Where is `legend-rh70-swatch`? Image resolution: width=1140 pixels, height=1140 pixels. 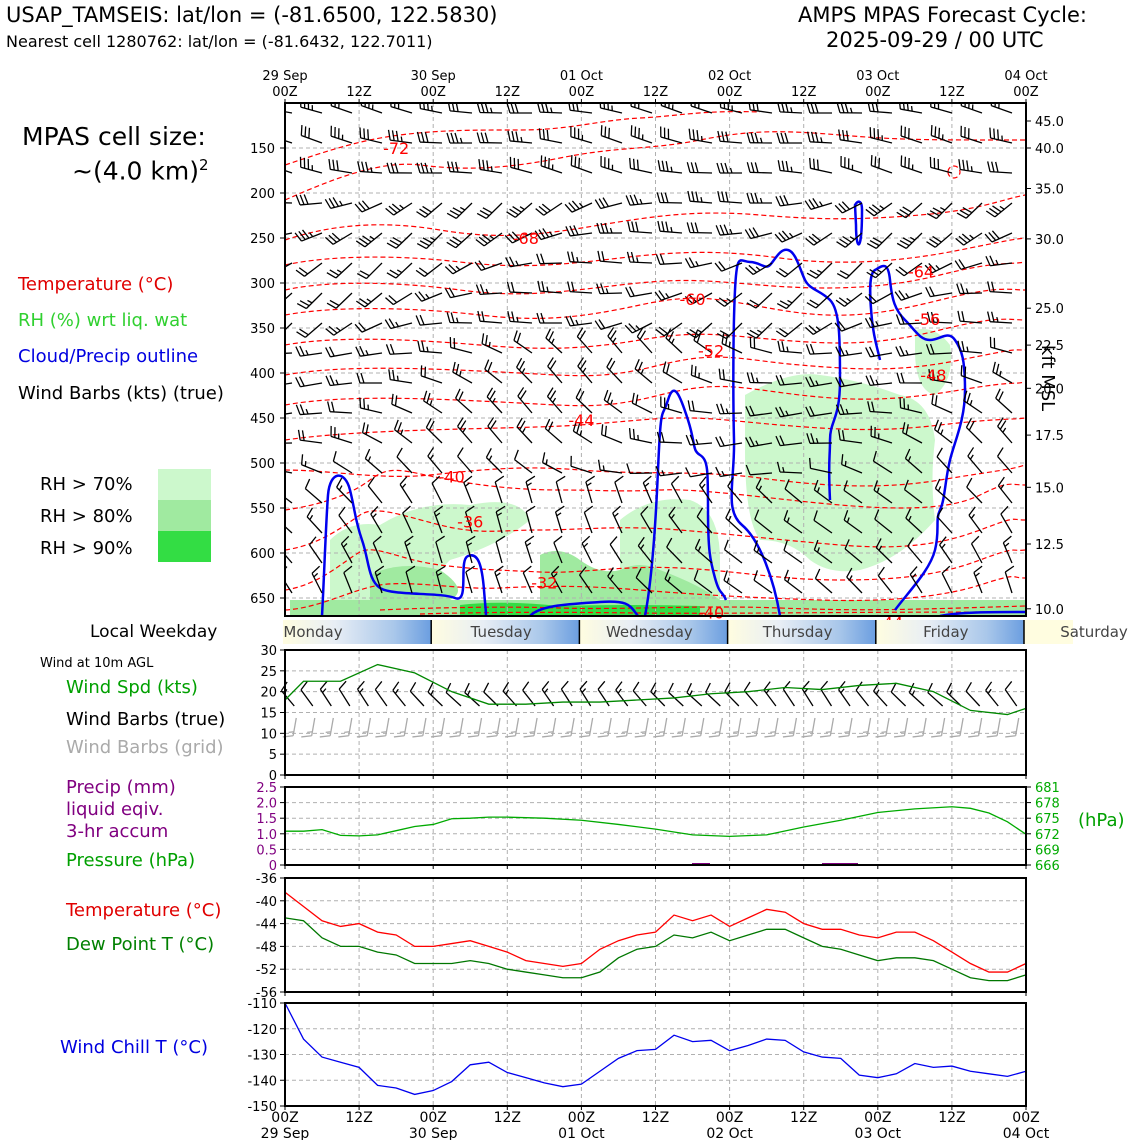 legend-rh70-swatch is located at coordinates (184, 484).